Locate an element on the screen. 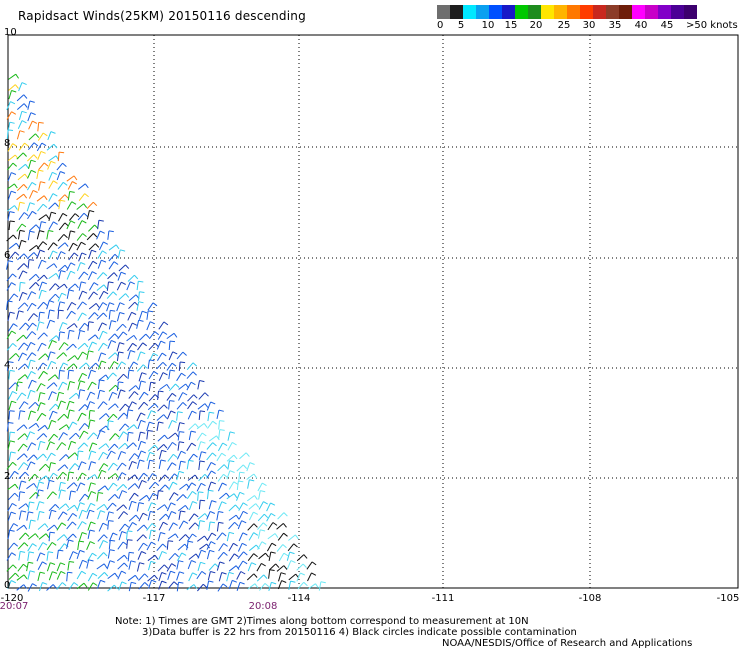 Image resolution: width=740 pixels, height=650 pixels. legend-label-0: 0 is located at coordinates (440, 25).